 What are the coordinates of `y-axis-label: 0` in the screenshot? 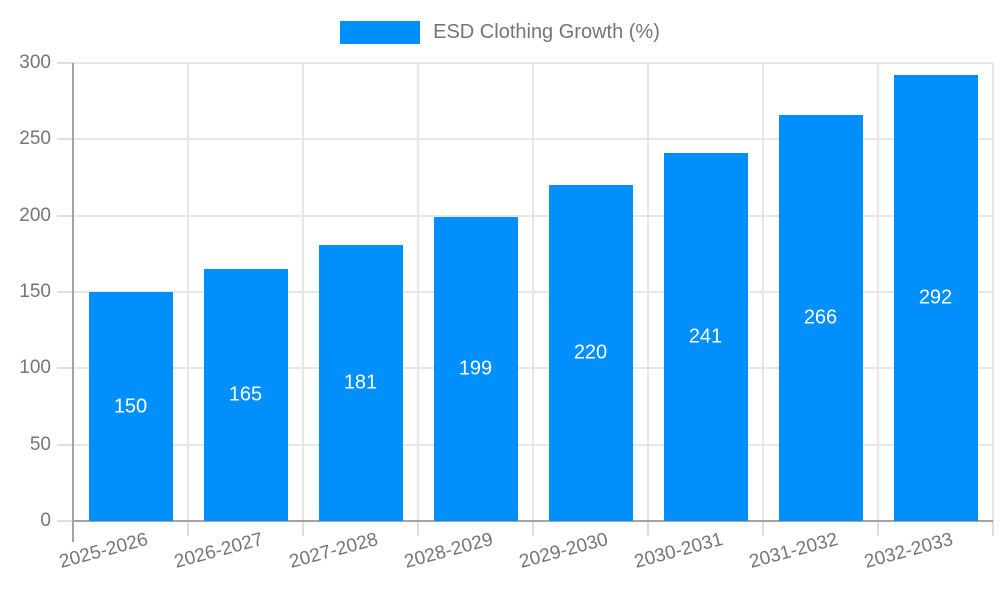 It's located at (45, 520).